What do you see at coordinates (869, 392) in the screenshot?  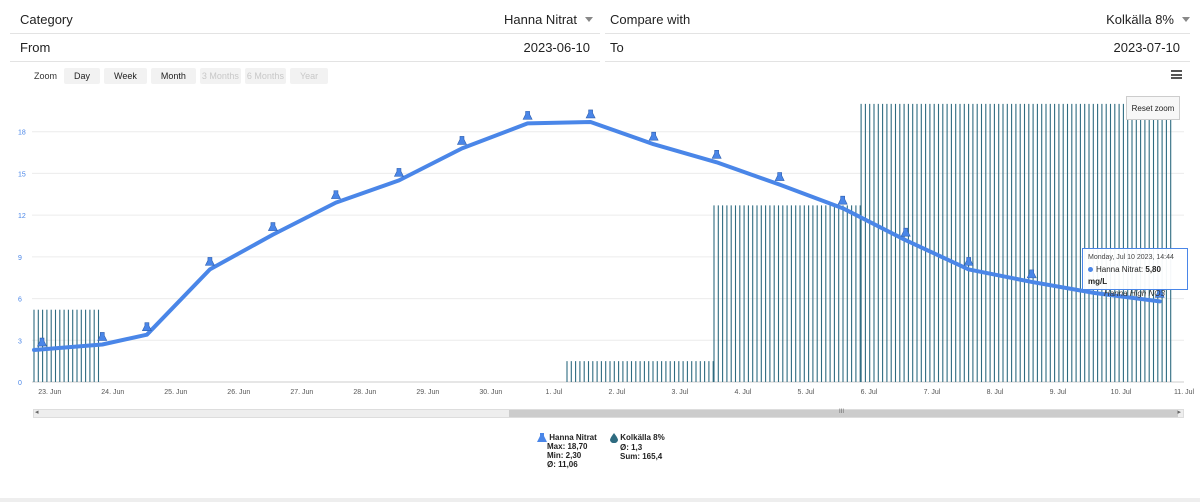 I see `x-tick-label: 6. Jul` at bounding box center [869, 392].